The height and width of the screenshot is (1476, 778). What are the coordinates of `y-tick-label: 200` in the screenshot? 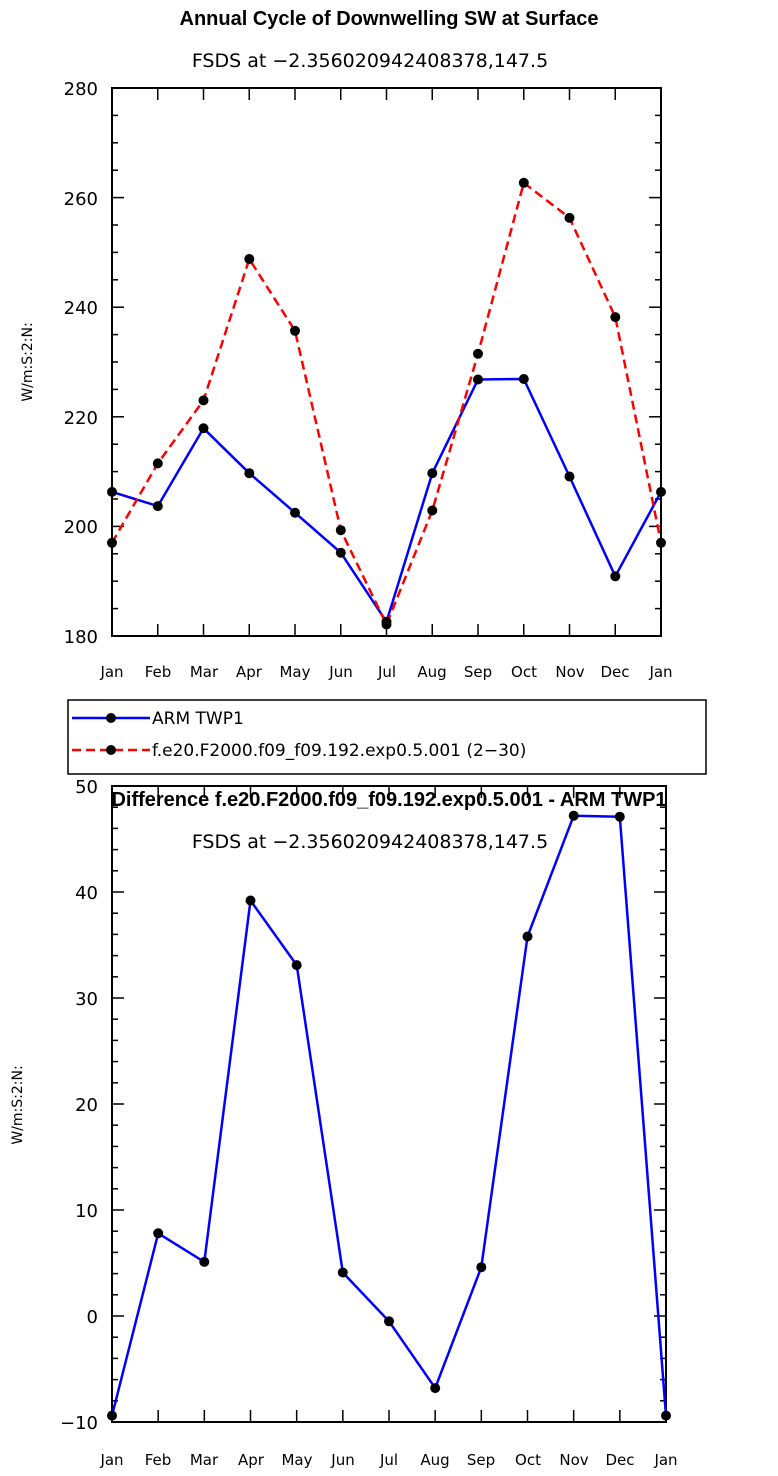 It's located at (81, 527).